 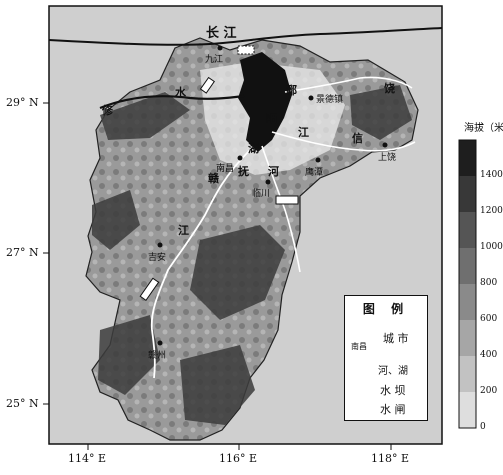 What do you see at coordinates (385, 145) in the screenshot?
I see `city-dot-shangrao` at bounding box center [385, 145].